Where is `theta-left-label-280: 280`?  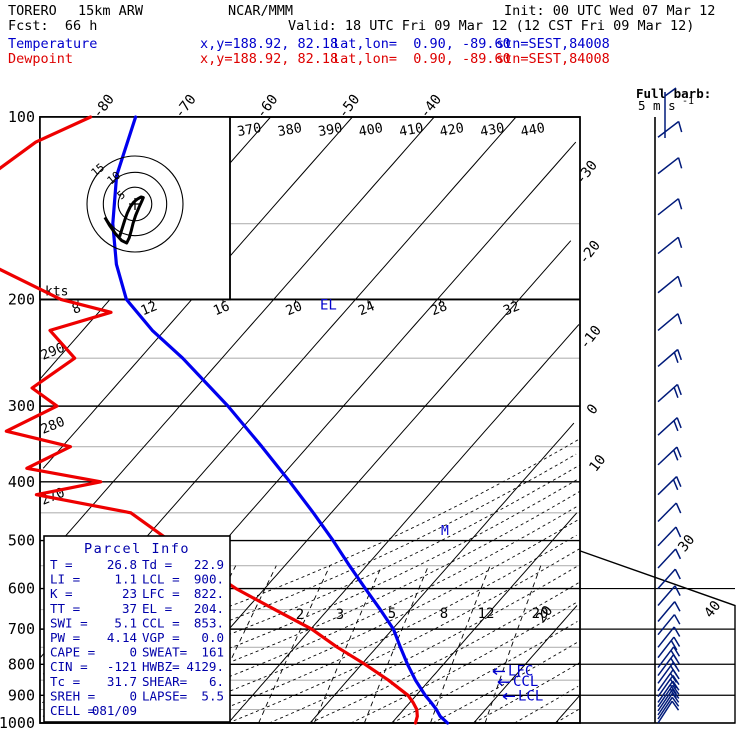
theta-left-label-280: 280 is located at coordinates (53, 426).